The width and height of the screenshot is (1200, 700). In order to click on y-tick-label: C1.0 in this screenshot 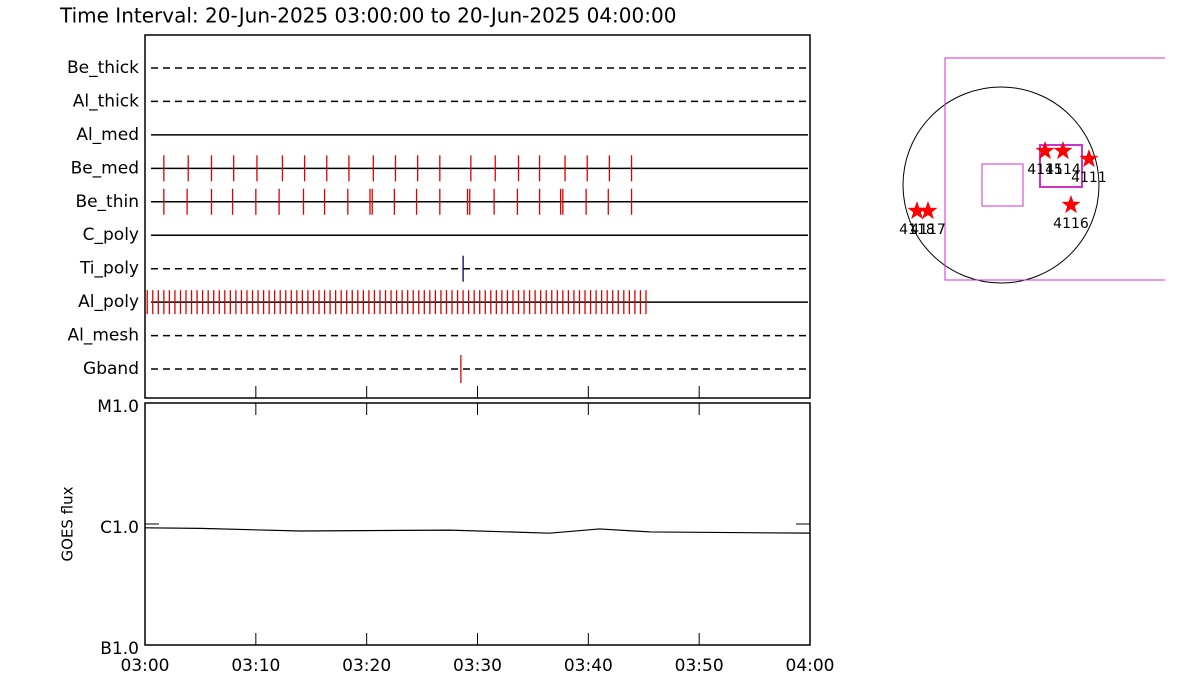, I will do `click(119, 528)`.